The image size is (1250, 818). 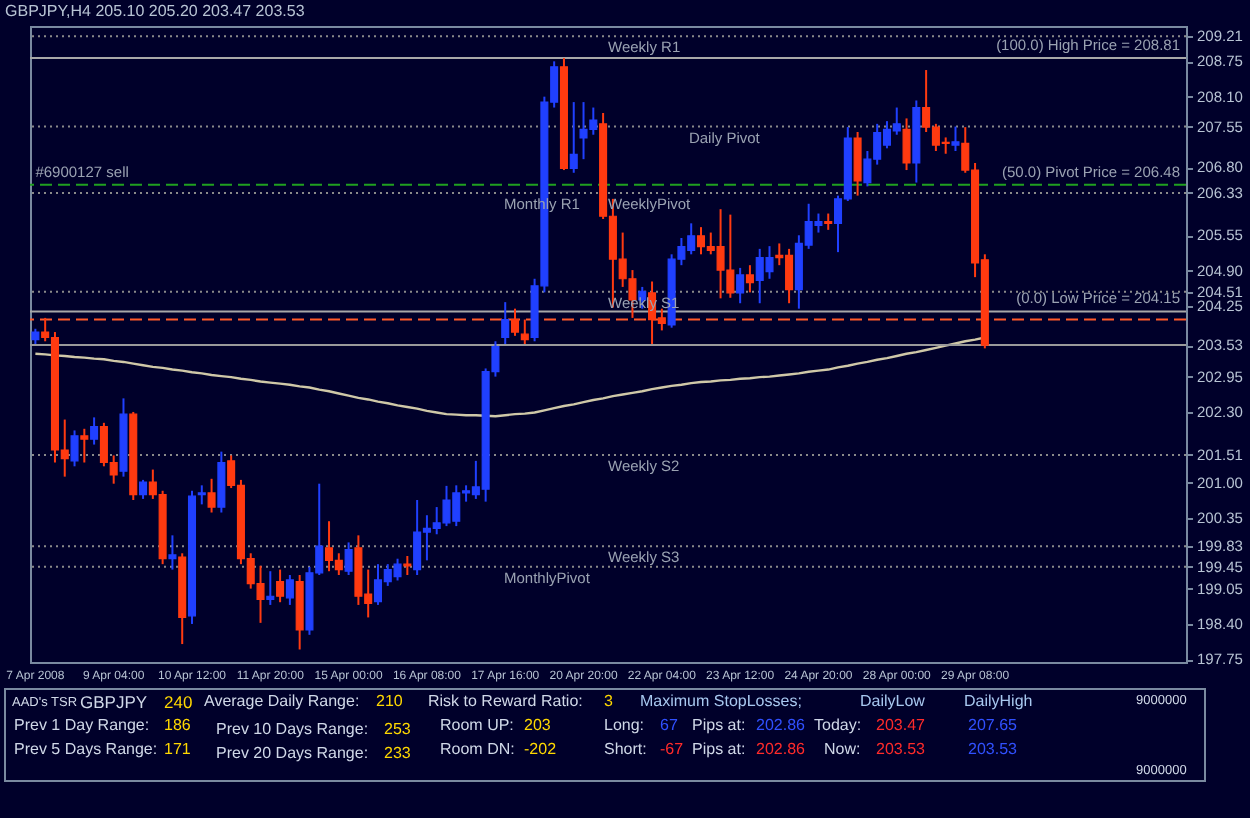 What do you see at coordinates (505, 701) in the screenshot?
I see `text: Risk to Reward Ratio:` at bounding box center [505, 701].